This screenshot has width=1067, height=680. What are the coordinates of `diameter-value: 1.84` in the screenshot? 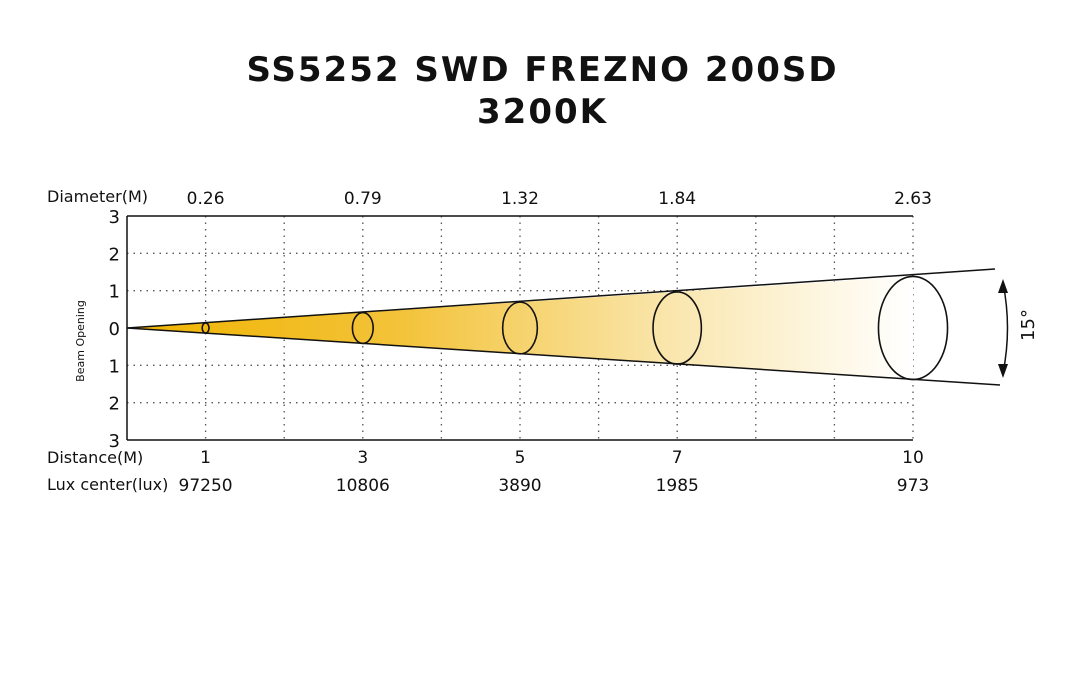 It's located at (677, 199).